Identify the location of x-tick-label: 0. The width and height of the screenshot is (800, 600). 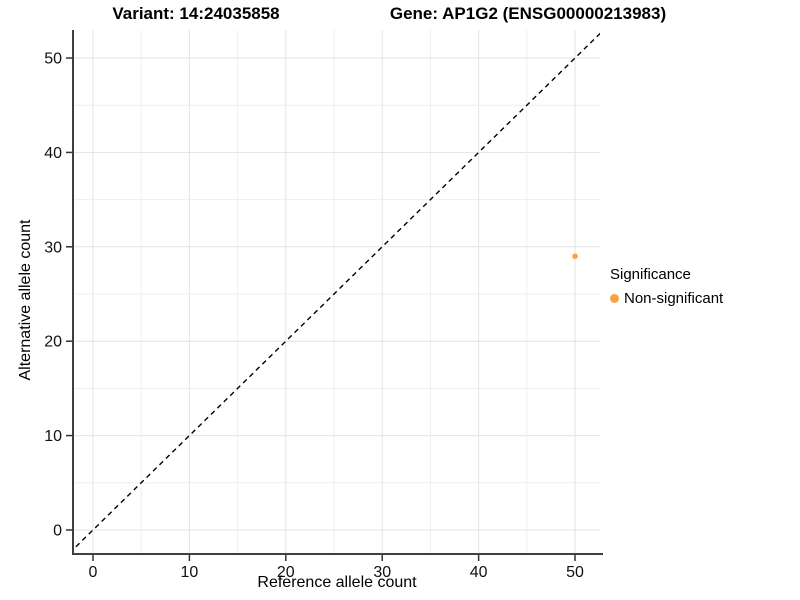
(93, 572).